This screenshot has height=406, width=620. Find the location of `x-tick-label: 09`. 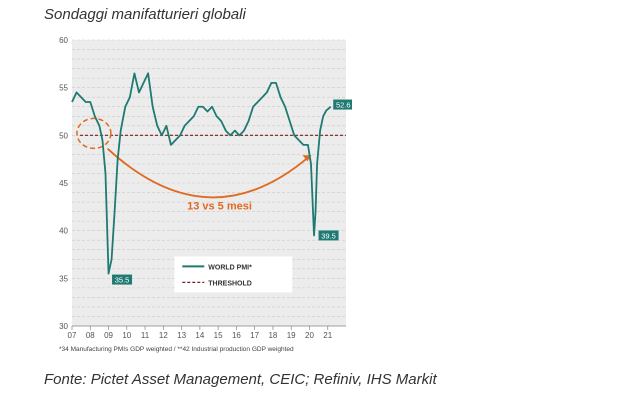

x-tick-label: 09 is located at coordinates (108, 335).